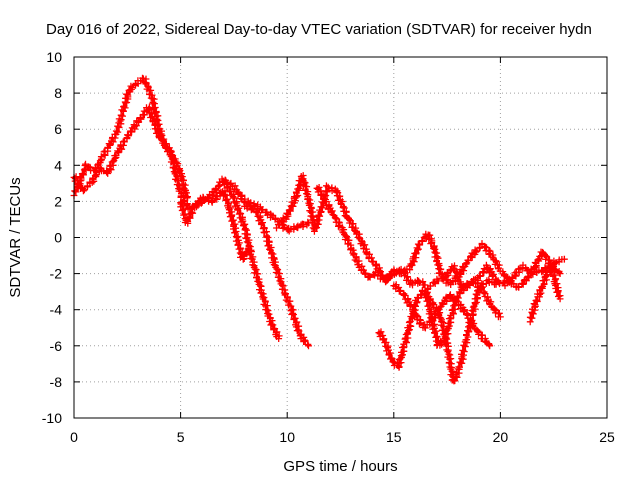  What do you see at coordinates (56, 310) in the screenshot?
I see `y-tick-label: -4` at bounding box center [56, 310].